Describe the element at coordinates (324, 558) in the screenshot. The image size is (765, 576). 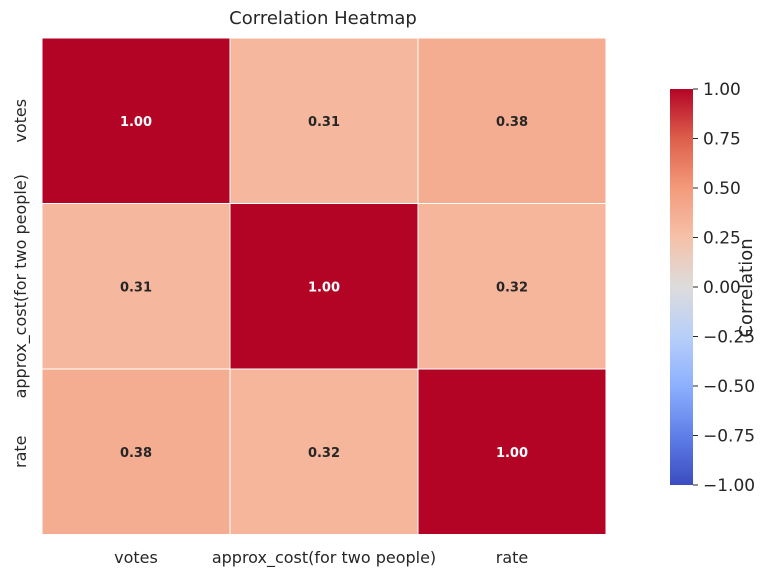
I see `x-tick-label: approx_cost(for two people)` at that location.